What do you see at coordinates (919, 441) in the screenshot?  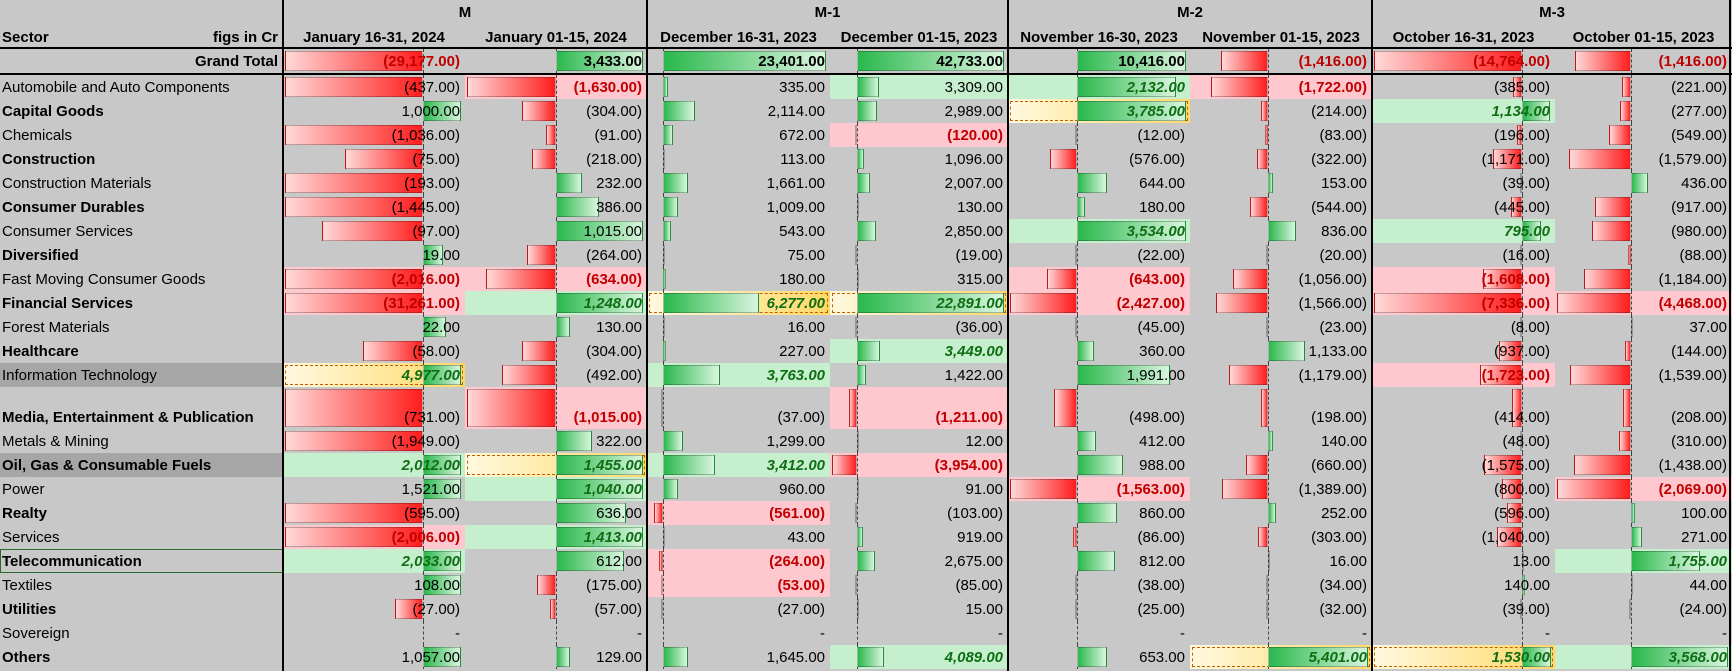 I see `table-cell: 12.00` at bounding box center [919, 441].